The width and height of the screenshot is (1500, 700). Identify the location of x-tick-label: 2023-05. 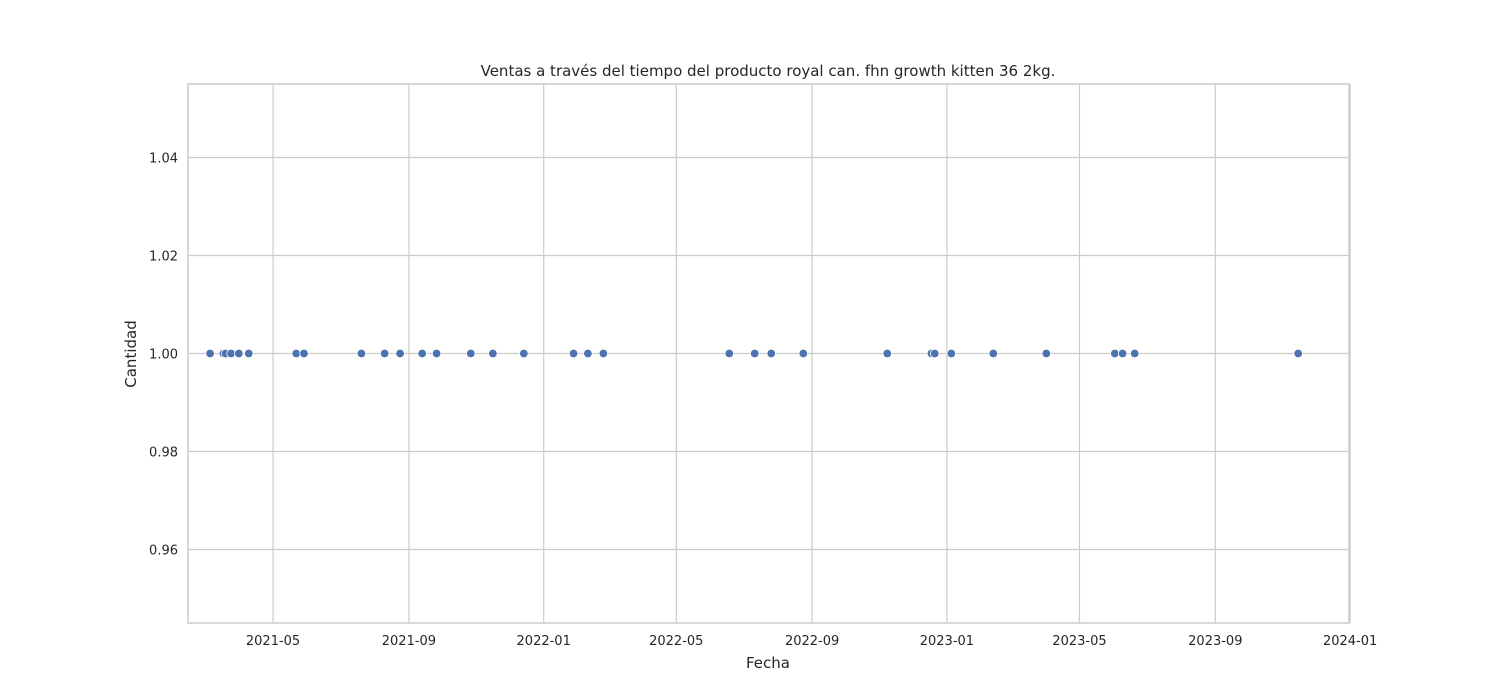
(1079, 641).